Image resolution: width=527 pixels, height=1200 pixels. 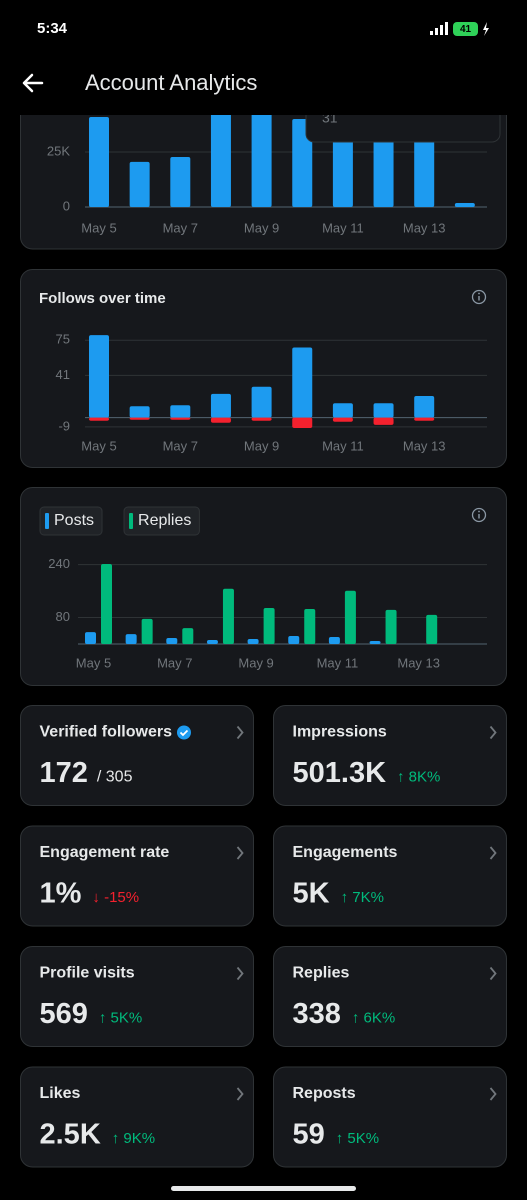 What do you see at coordinates (59, 563) in the screenshot?
I see `y-tick-label: 240` at bounding box center [59, 563].